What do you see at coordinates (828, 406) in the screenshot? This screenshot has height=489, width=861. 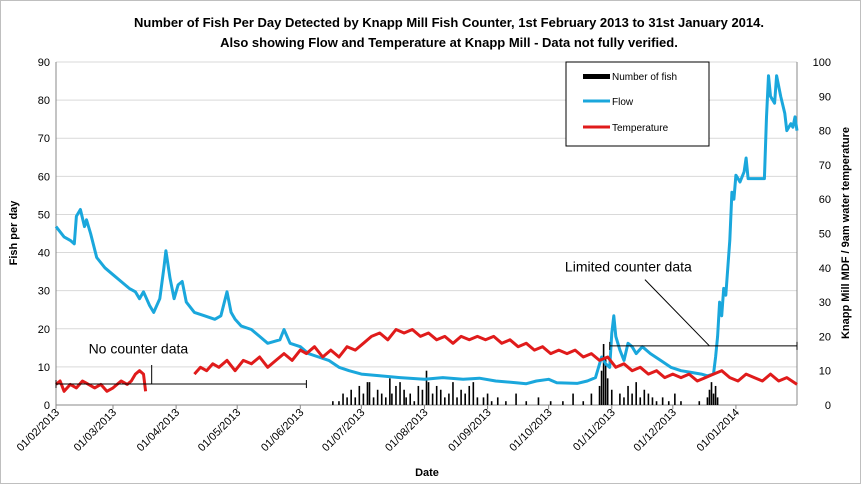 I see `y-right-tick-label: 0` at bounding box center [828, 406].